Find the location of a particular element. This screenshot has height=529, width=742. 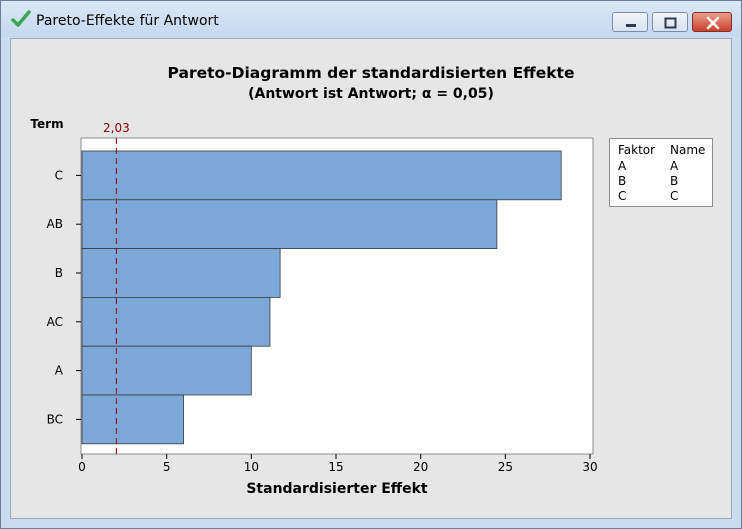

legend-header-name: Name is located at coordinates (687, 150).